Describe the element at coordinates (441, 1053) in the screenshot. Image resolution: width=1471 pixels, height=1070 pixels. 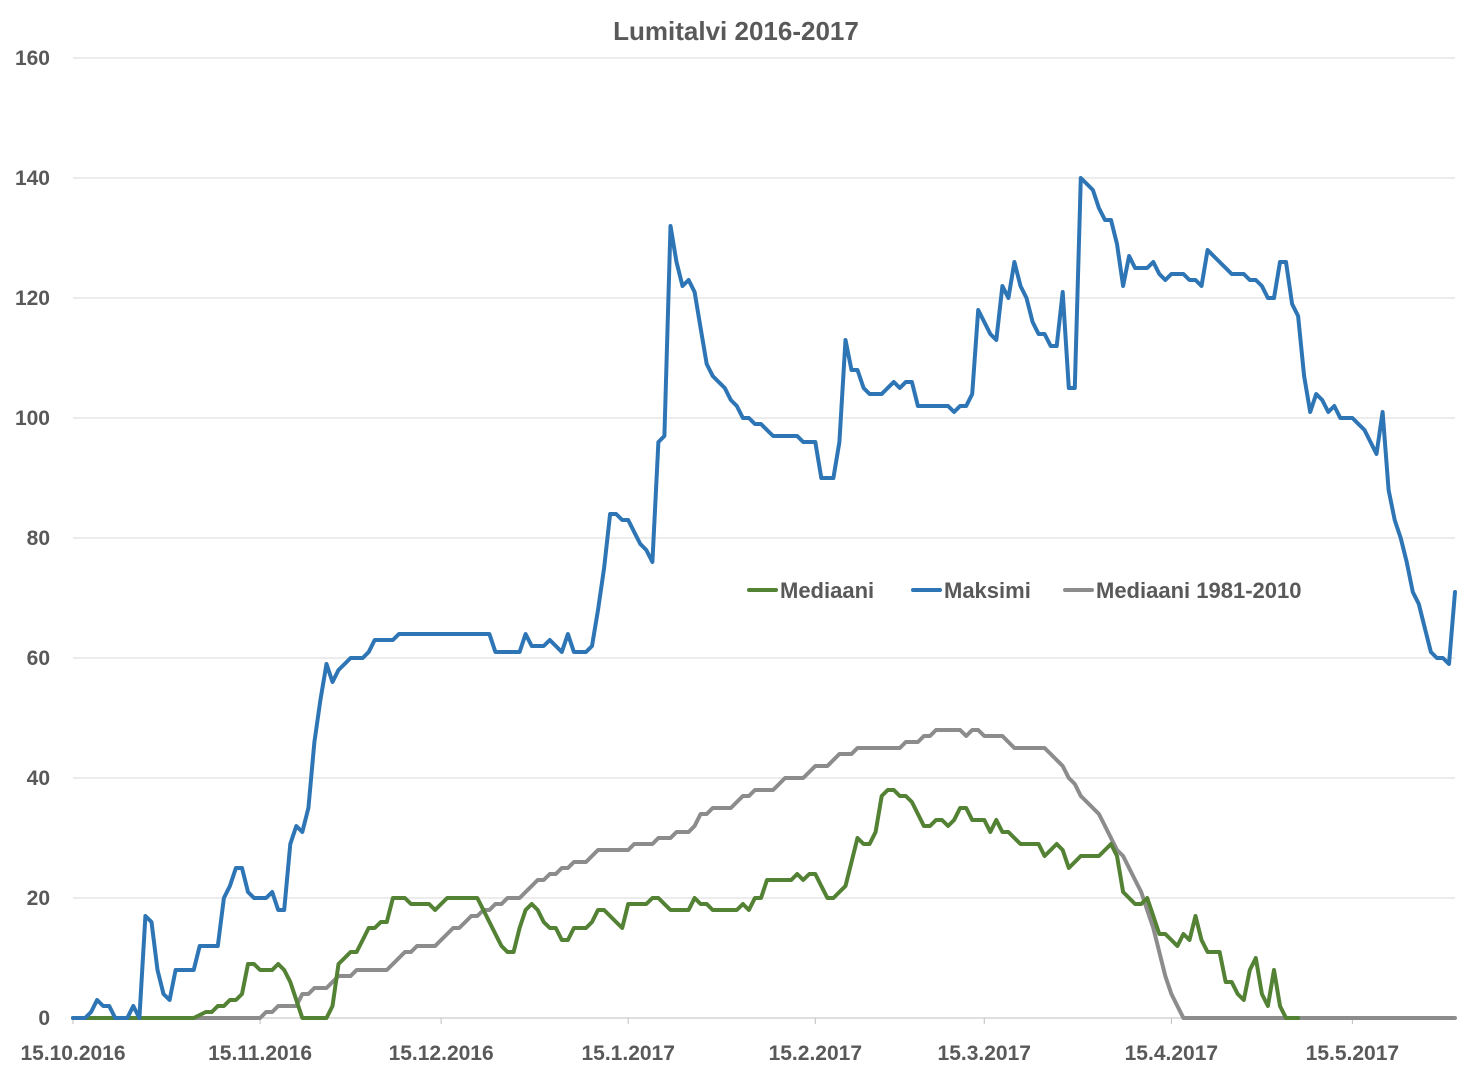
I see `x-tick-label: 15.12.2016` at that location.